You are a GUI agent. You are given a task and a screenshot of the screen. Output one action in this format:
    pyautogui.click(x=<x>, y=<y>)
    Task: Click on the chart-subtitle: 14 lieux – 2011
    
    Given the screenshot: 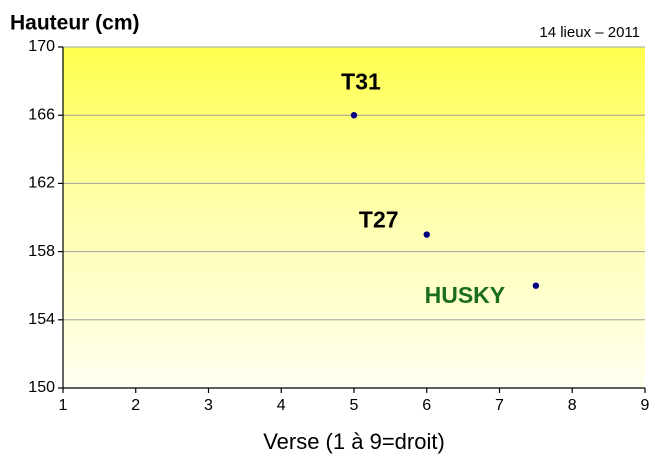 What is the action you would take?
    pyautogui.click(x=589, y=32)
    